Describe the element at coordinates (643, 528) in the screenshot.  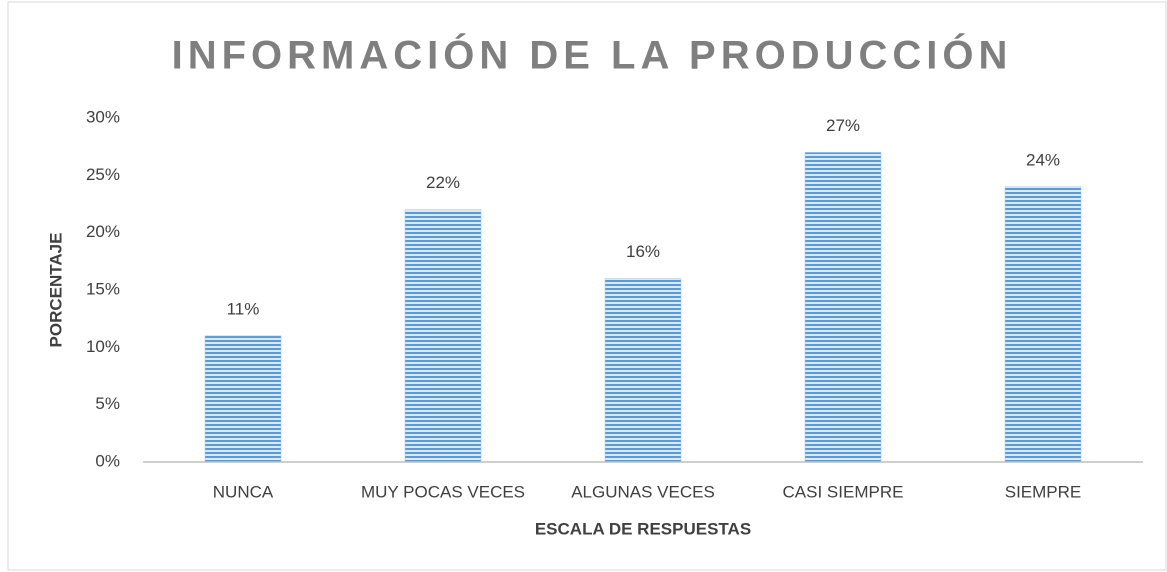
I see `x-axis-title: ESCALA DE RESPUESTAS` at that location.